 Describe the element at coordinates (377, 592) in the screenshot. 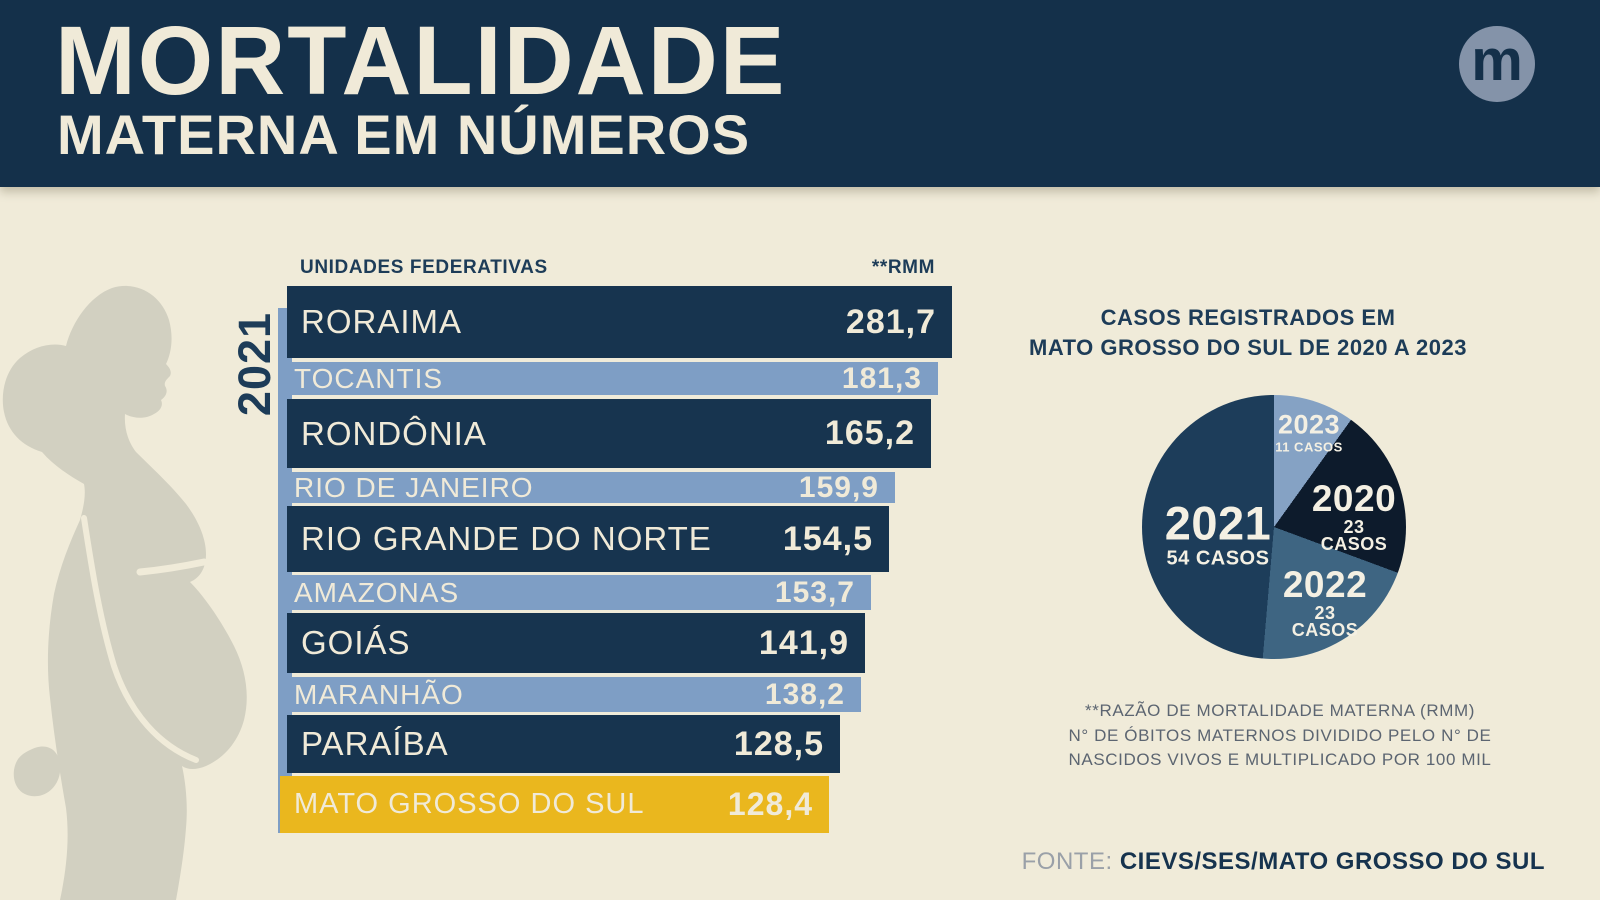

I see `bar-row-label: AMAZONAS` at that location.